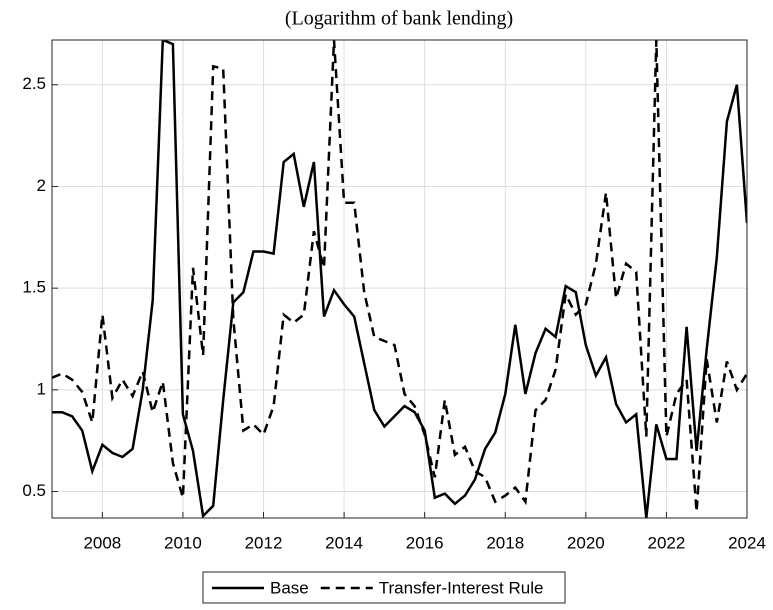  Describe the element at coordinates (41, 388) in the screenshot. I see `y-tick-label: 1` at that location.